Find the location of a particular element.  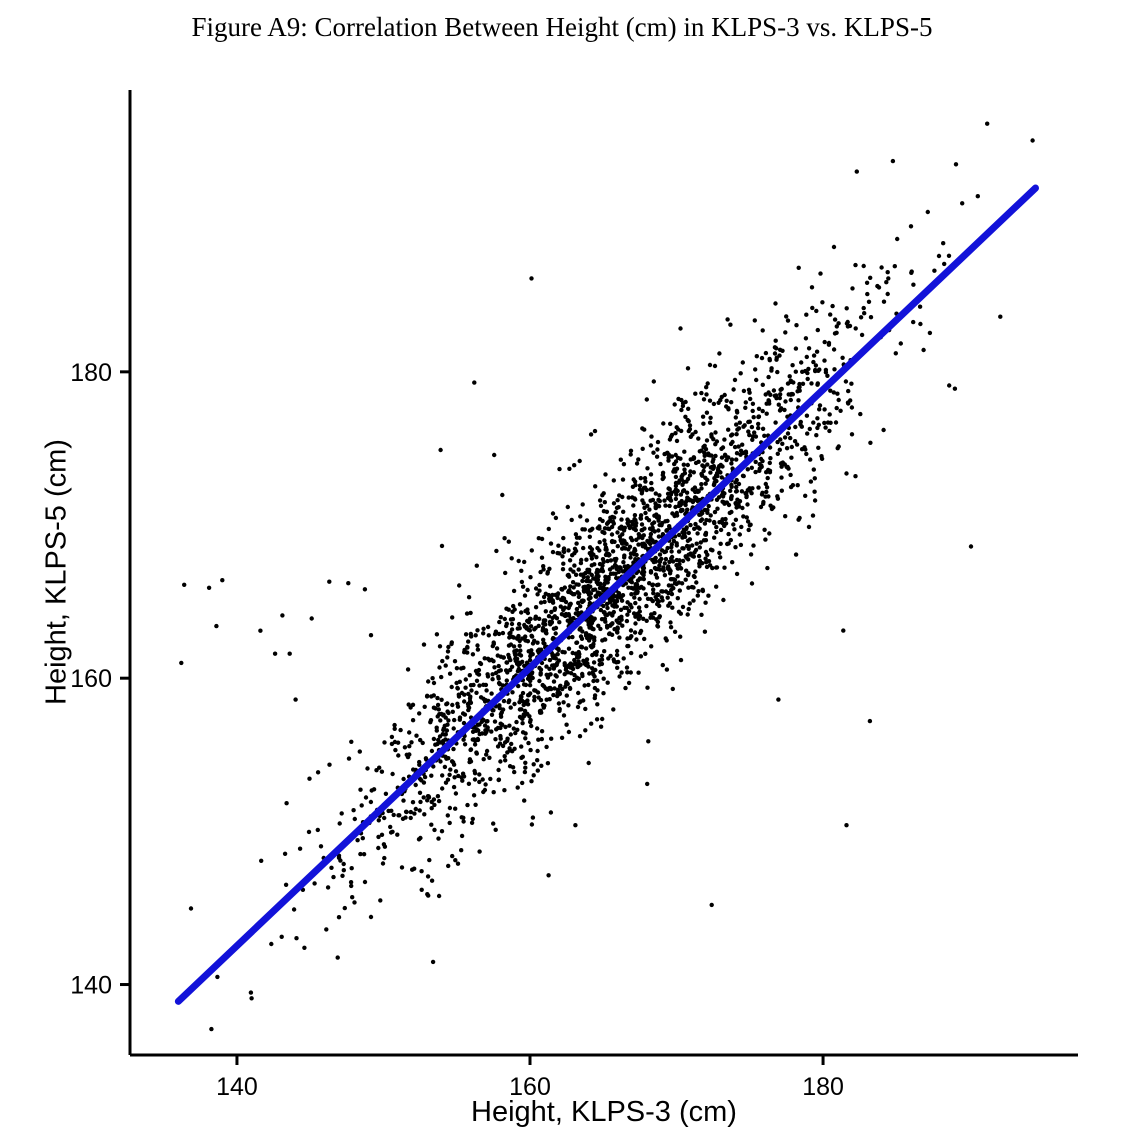

y-tick-label: 180 is located at coordinates (91, 373).